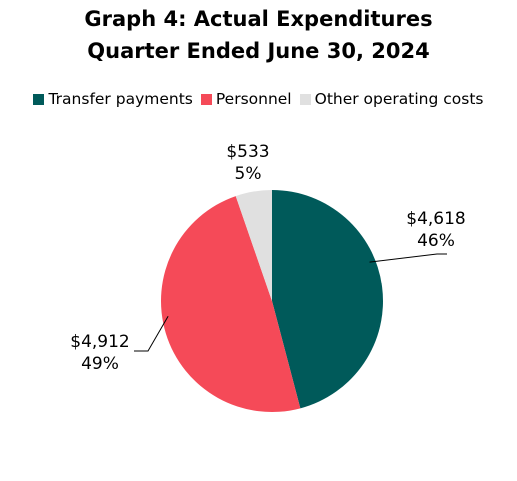 The height and width of the screenshot is (481, 517). Describe the element at coordinates (436, 241) in the screenshot. I see `data-label-percent-transfer-payments: 46%` at that location.